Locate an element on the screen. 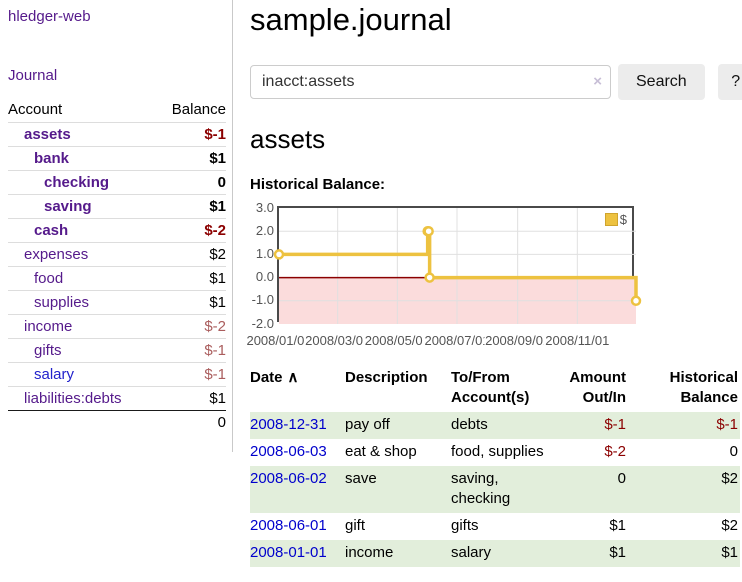  sidebar-account-link: checking is located at coordinates (77, 182).